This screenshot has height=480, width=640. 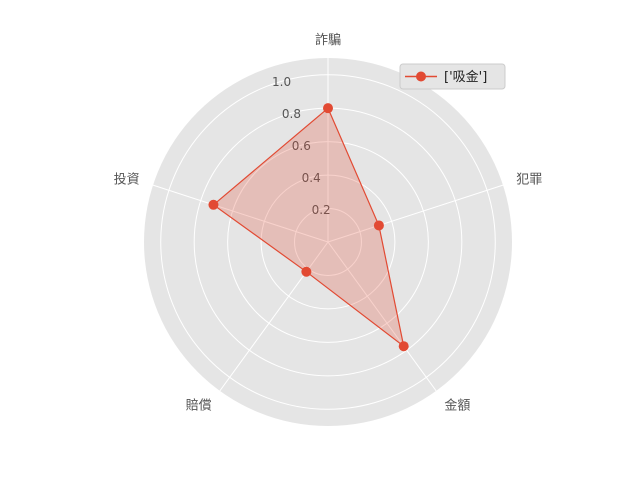 I want to click on legend-label: ['吸金'], so click(x=465, y=77).